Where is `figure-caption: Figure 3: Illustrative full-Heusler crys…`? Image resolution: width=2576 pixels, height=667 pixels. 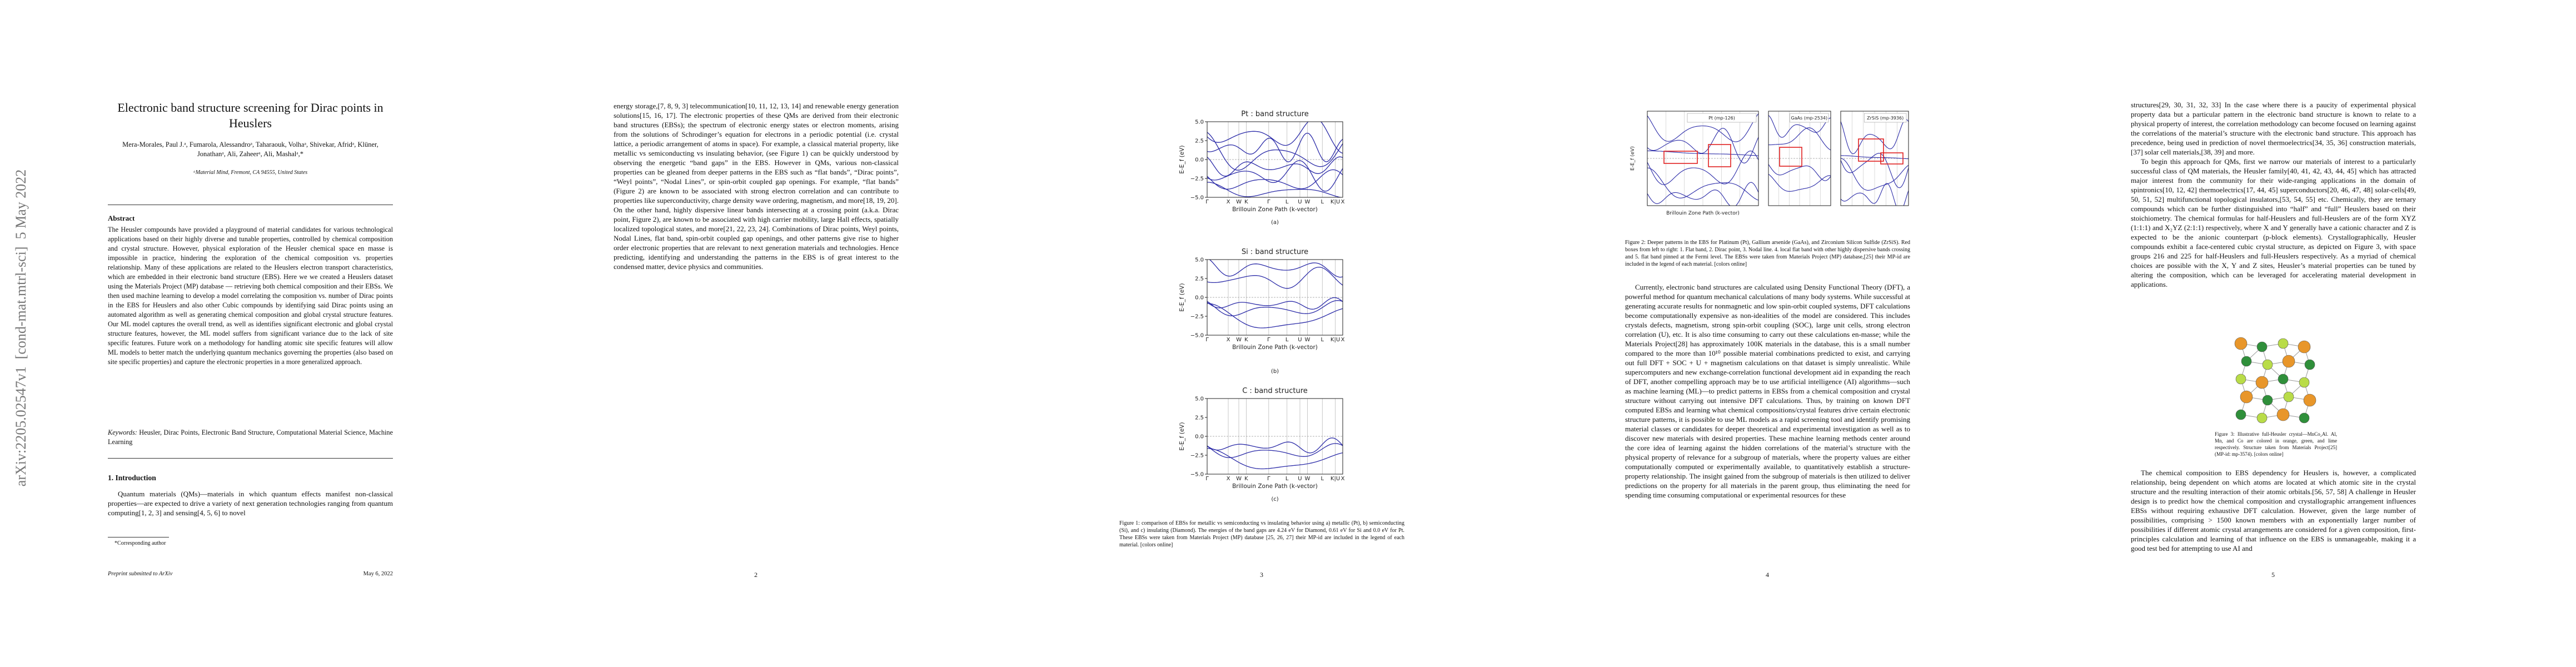 figure-caption: Figure 3: Illustrative full-Heusler crys… is located at coordinates (2276, 444).